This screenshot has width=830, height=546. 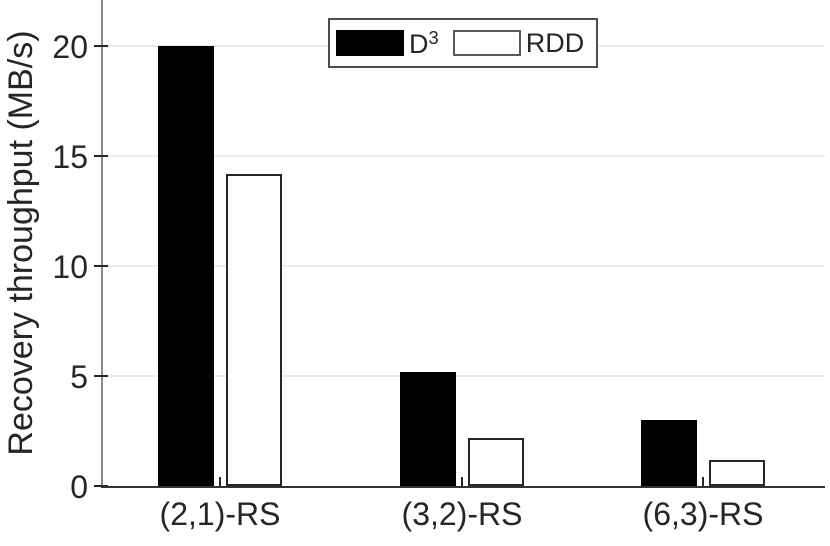 What do you see at coordinates (462, 514) in the screenshot?
I see `x-tick-label: (3,2)-RS` at bounding box center [462, 514].